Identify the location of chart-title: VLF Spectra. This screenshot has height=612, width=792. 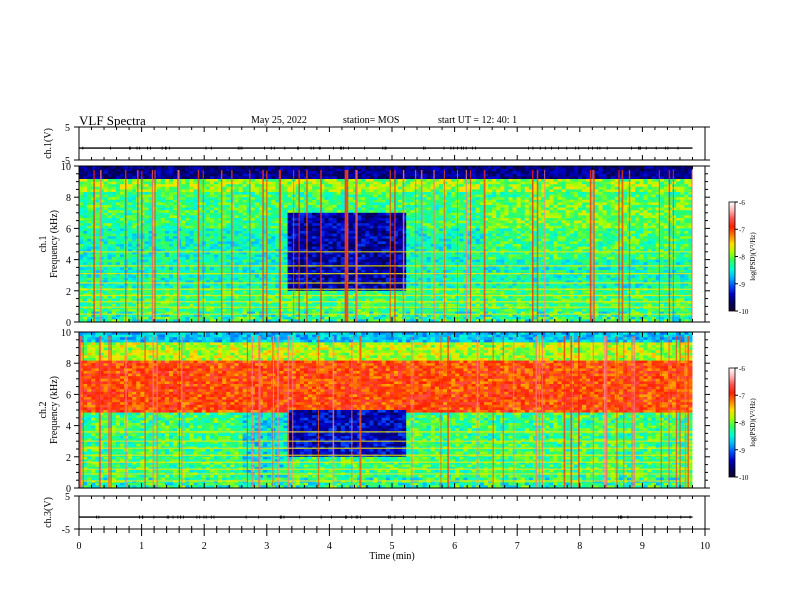
(112, 120).